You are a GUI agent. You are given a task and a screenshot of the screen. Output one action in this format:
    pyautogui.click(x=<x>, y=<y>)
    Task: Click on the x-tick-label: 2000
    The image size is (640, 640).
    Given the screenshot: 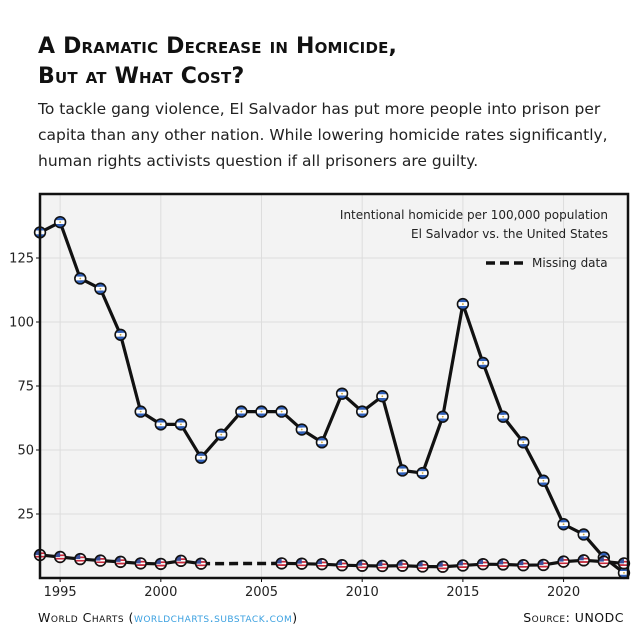 What is the action you would take?
    pyautogui.click(x=160, y=592)
    